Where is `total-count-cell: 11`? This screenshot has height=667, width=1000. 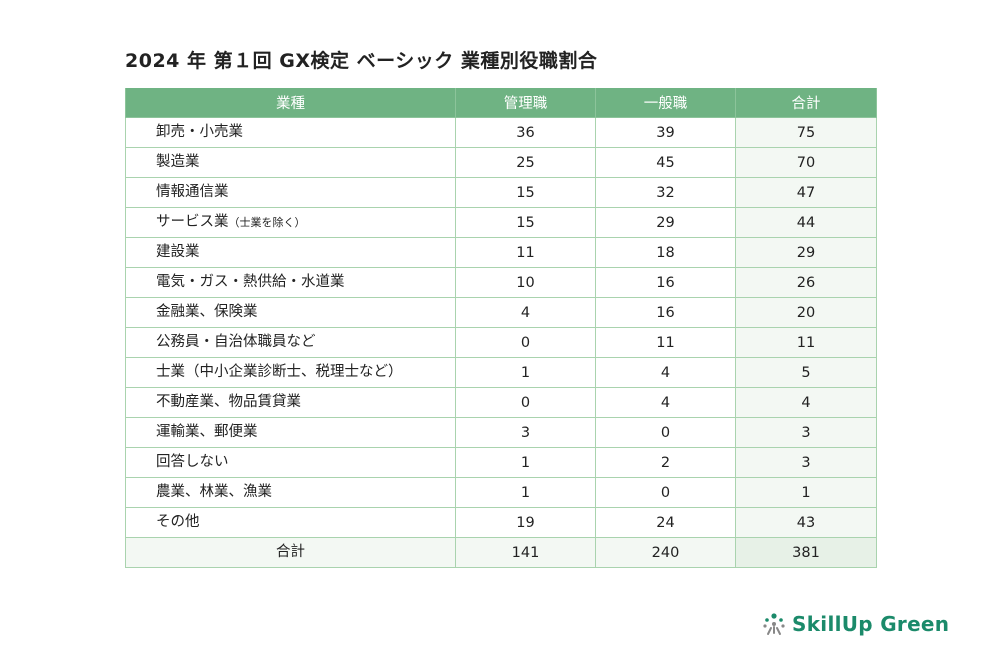 total-count-cell: 11 is located at coordinates (806, 342).